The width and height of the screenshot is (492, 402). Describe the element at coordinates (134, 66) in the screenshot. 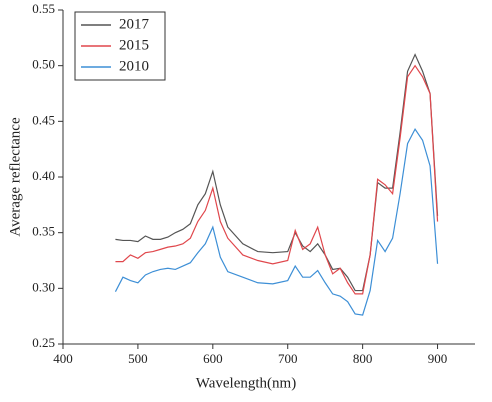

I see `legend-label: 2010` at that location.